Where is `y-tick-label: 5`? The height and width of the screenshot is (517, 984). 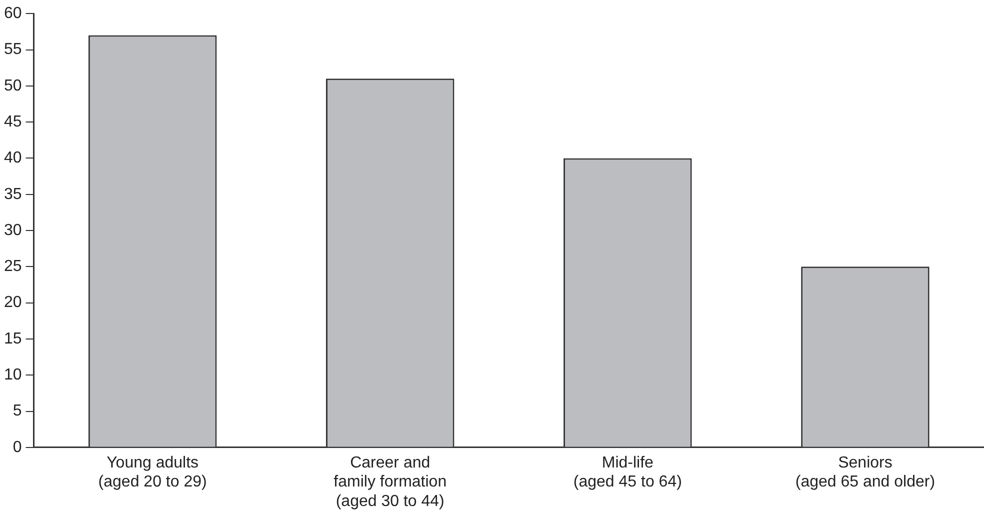 y-tick-label: 5 is located at coordinates (17, 411).